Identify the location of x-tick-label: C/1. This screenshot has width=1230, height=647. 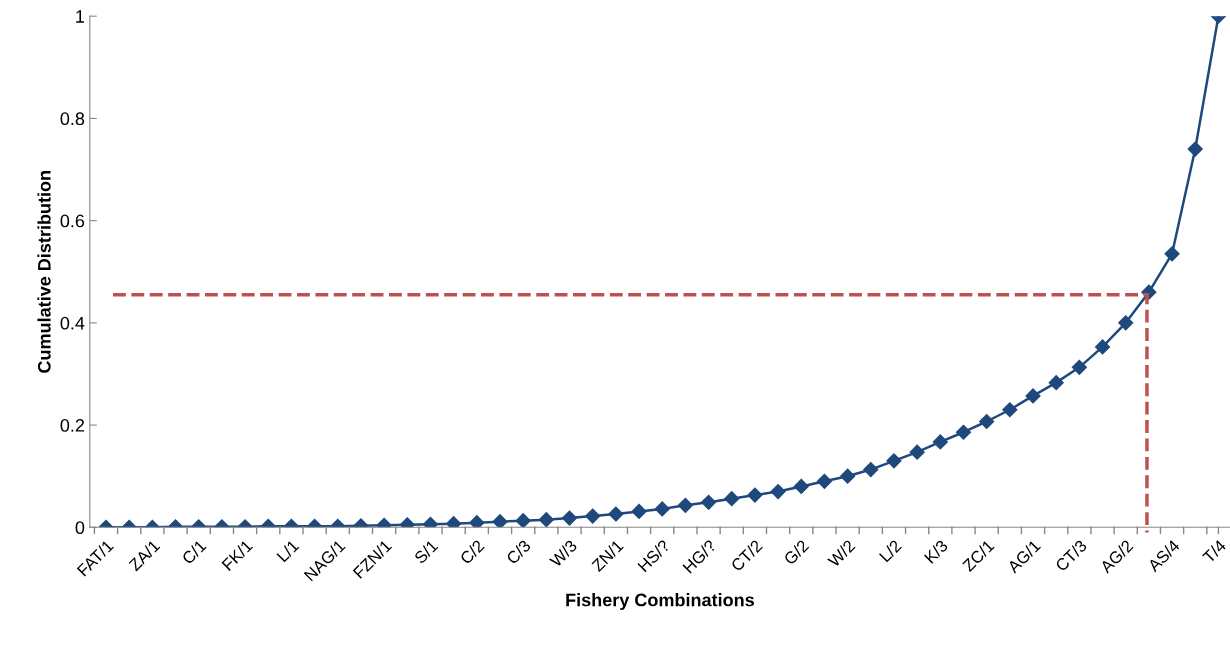
(193, 551).